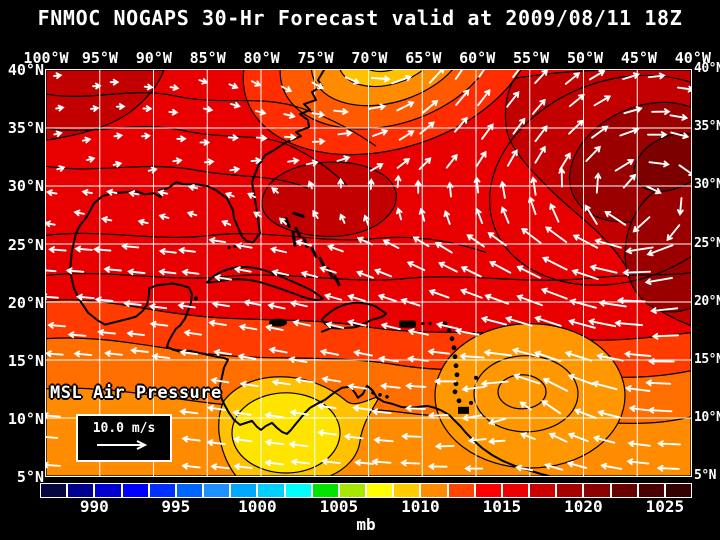  Describe the element at coordinates (369, 58) in the screenshot. I see `lon-tick-label: 70°W` at that location.